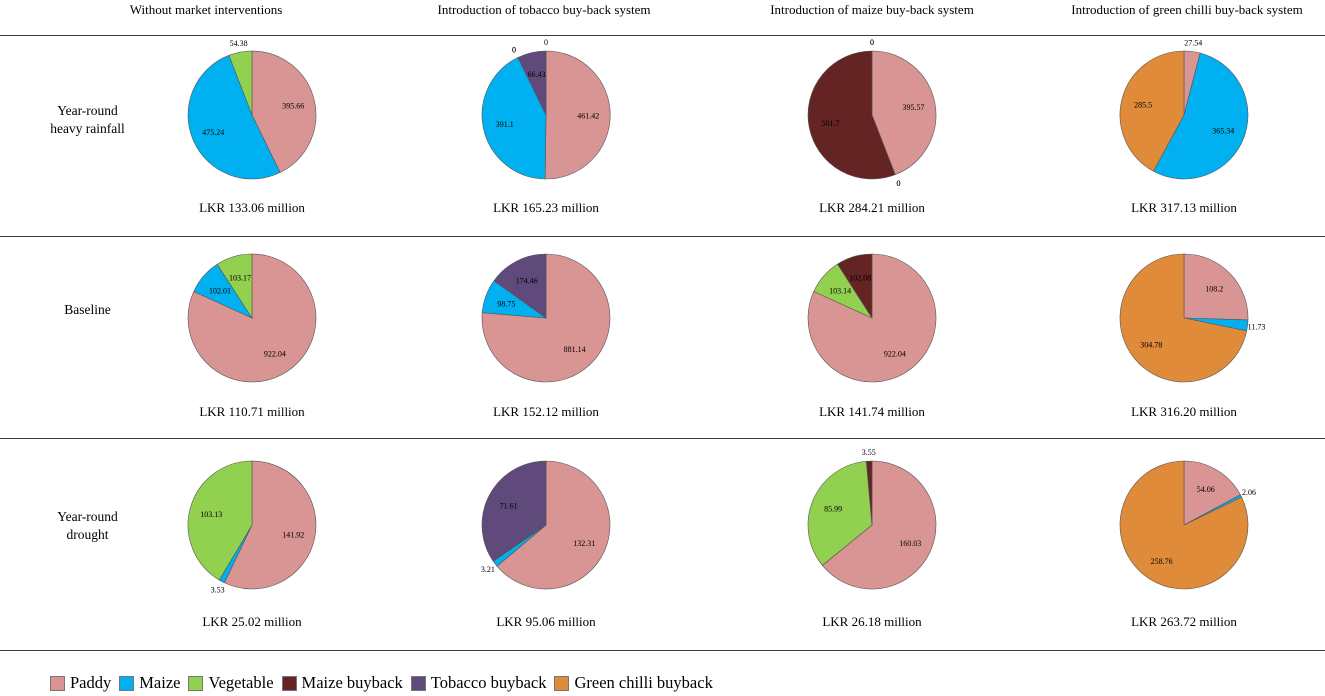 Image resolution: width=1325 pixels, height=696 pixels. I want to click on legend-label: Maize buyback, so click(352, 682).